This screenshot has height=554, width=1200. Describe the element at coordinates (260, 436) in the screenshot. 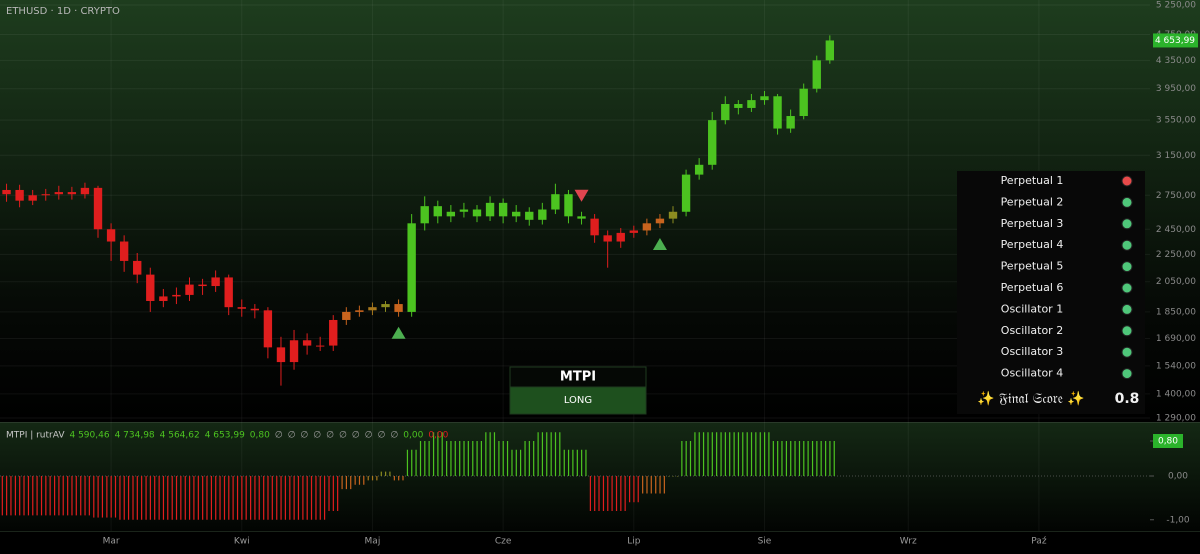

I see `osc-legend-value: 0,80` at that location.